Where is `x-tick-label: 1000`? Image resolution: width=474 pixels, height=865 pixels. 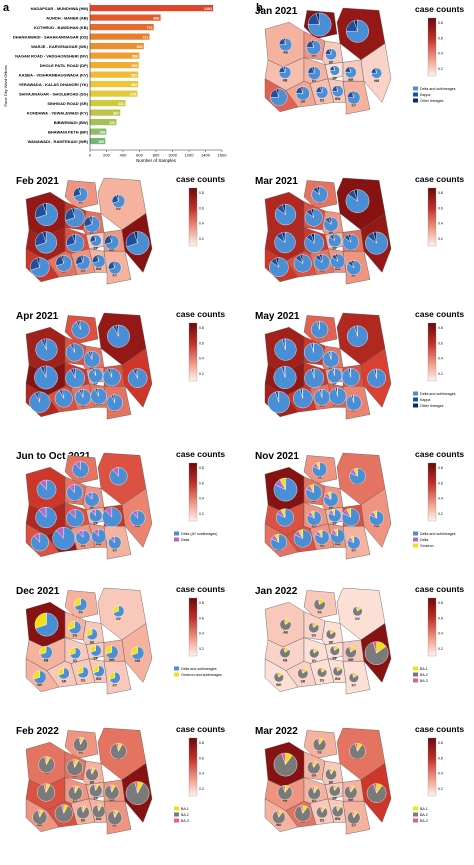
x-tick-label: 1000 is located at coordinates (173, 155).